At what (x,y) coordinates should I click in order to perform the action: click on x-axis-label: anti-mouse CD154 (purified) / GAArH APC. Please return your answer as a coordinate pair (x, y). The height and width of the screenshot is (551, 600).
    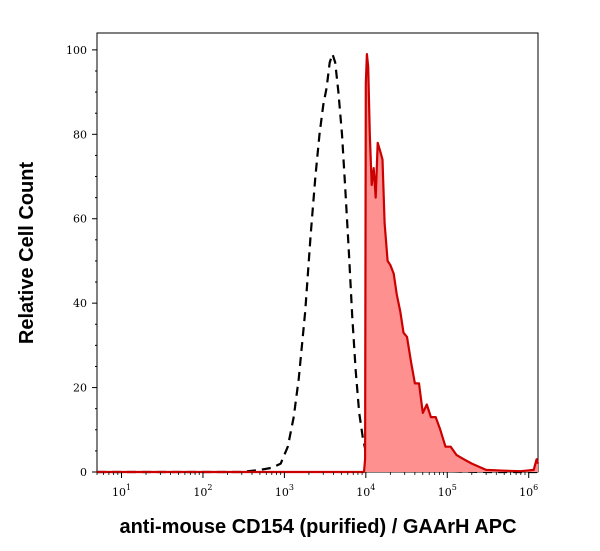
    Looking at the image, I should click on (317, 527).